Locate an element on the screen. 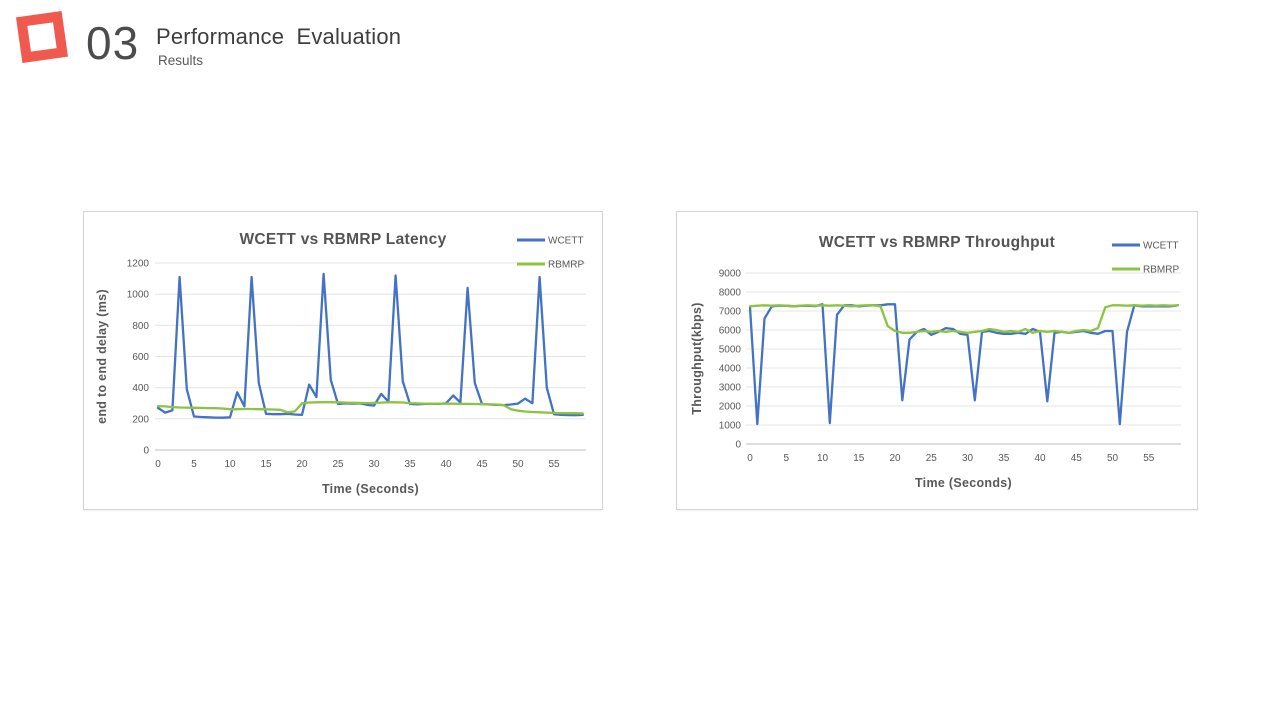  svg-text: 600 is located at coordinates (140, 357).